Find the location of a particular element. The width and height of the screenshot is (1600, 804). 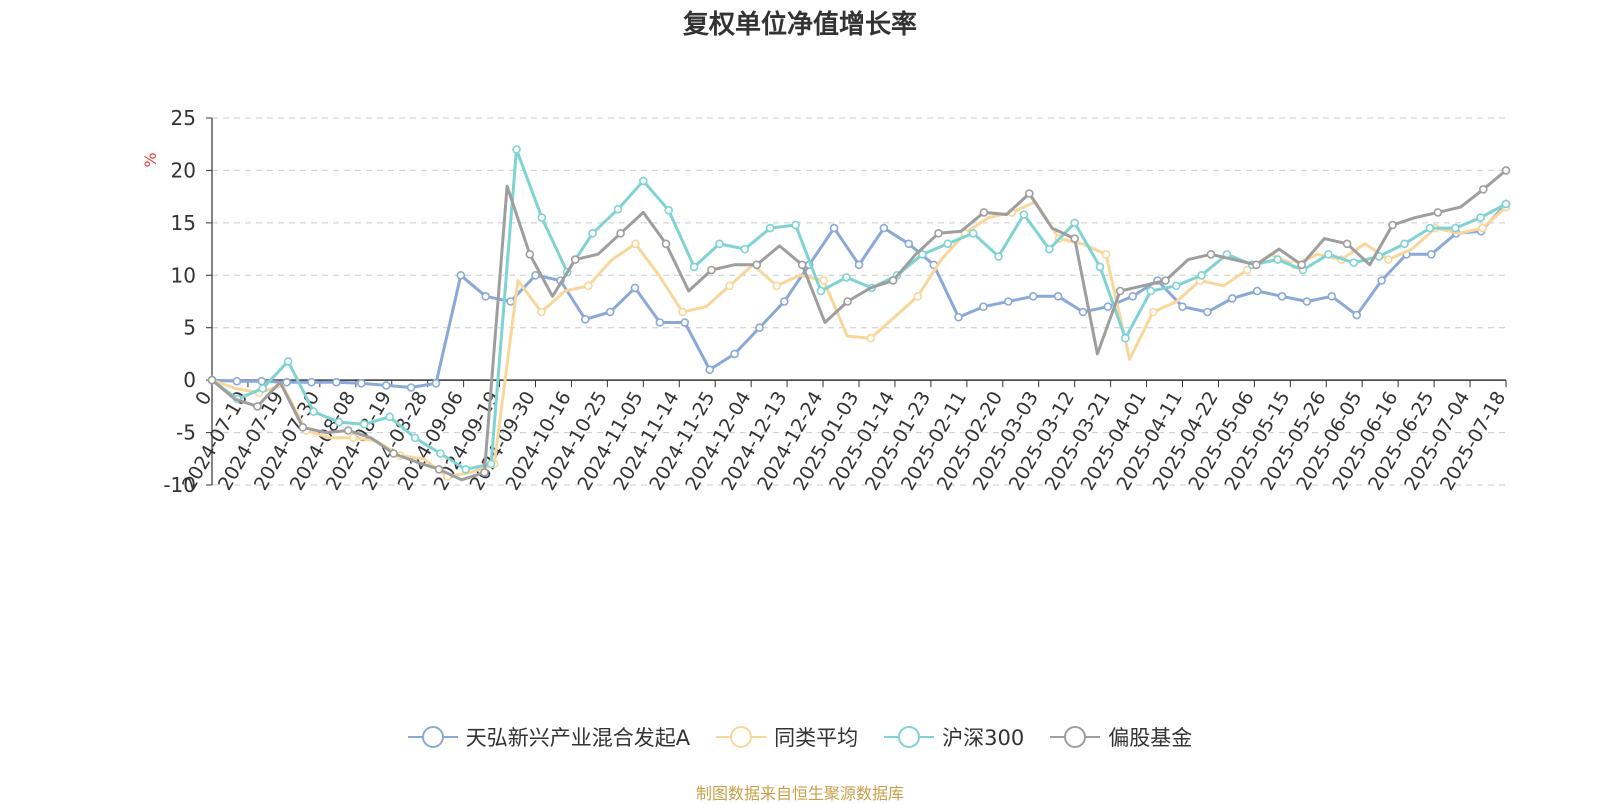

source-note: 制图数据来自恒生聚源数据库 is located at coordinates (799, 793).